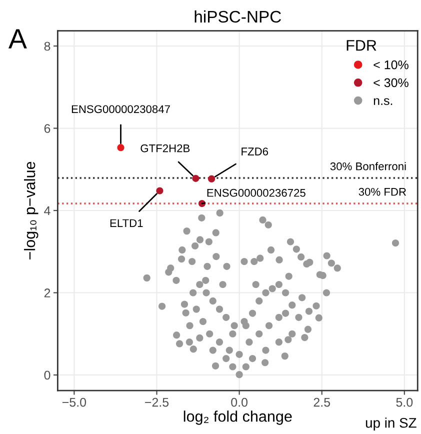 The image size is (421, 434). I want to click on y-axis-title: −log₁₀ p−value, so click(31, 211).